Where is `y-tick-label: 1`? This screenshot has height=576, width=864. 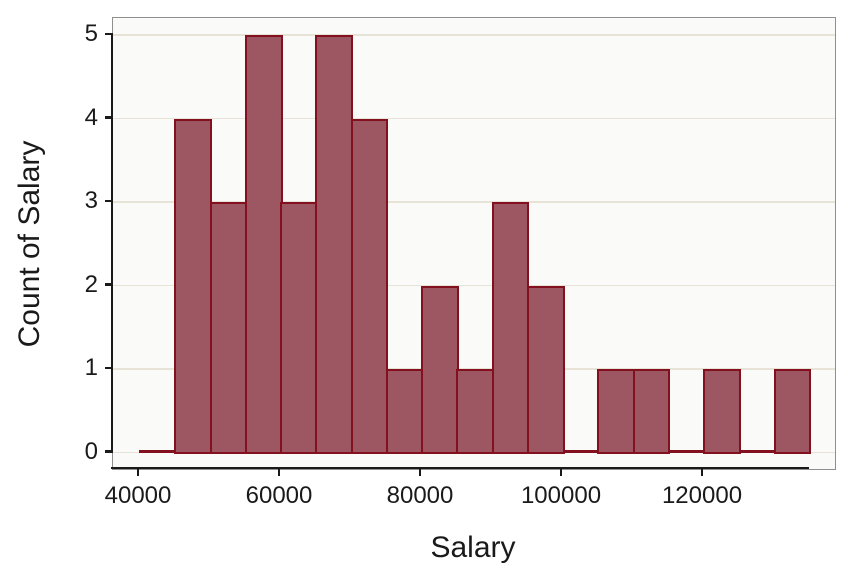 y-tick-label: 1 is located at coordinates (91, 367).